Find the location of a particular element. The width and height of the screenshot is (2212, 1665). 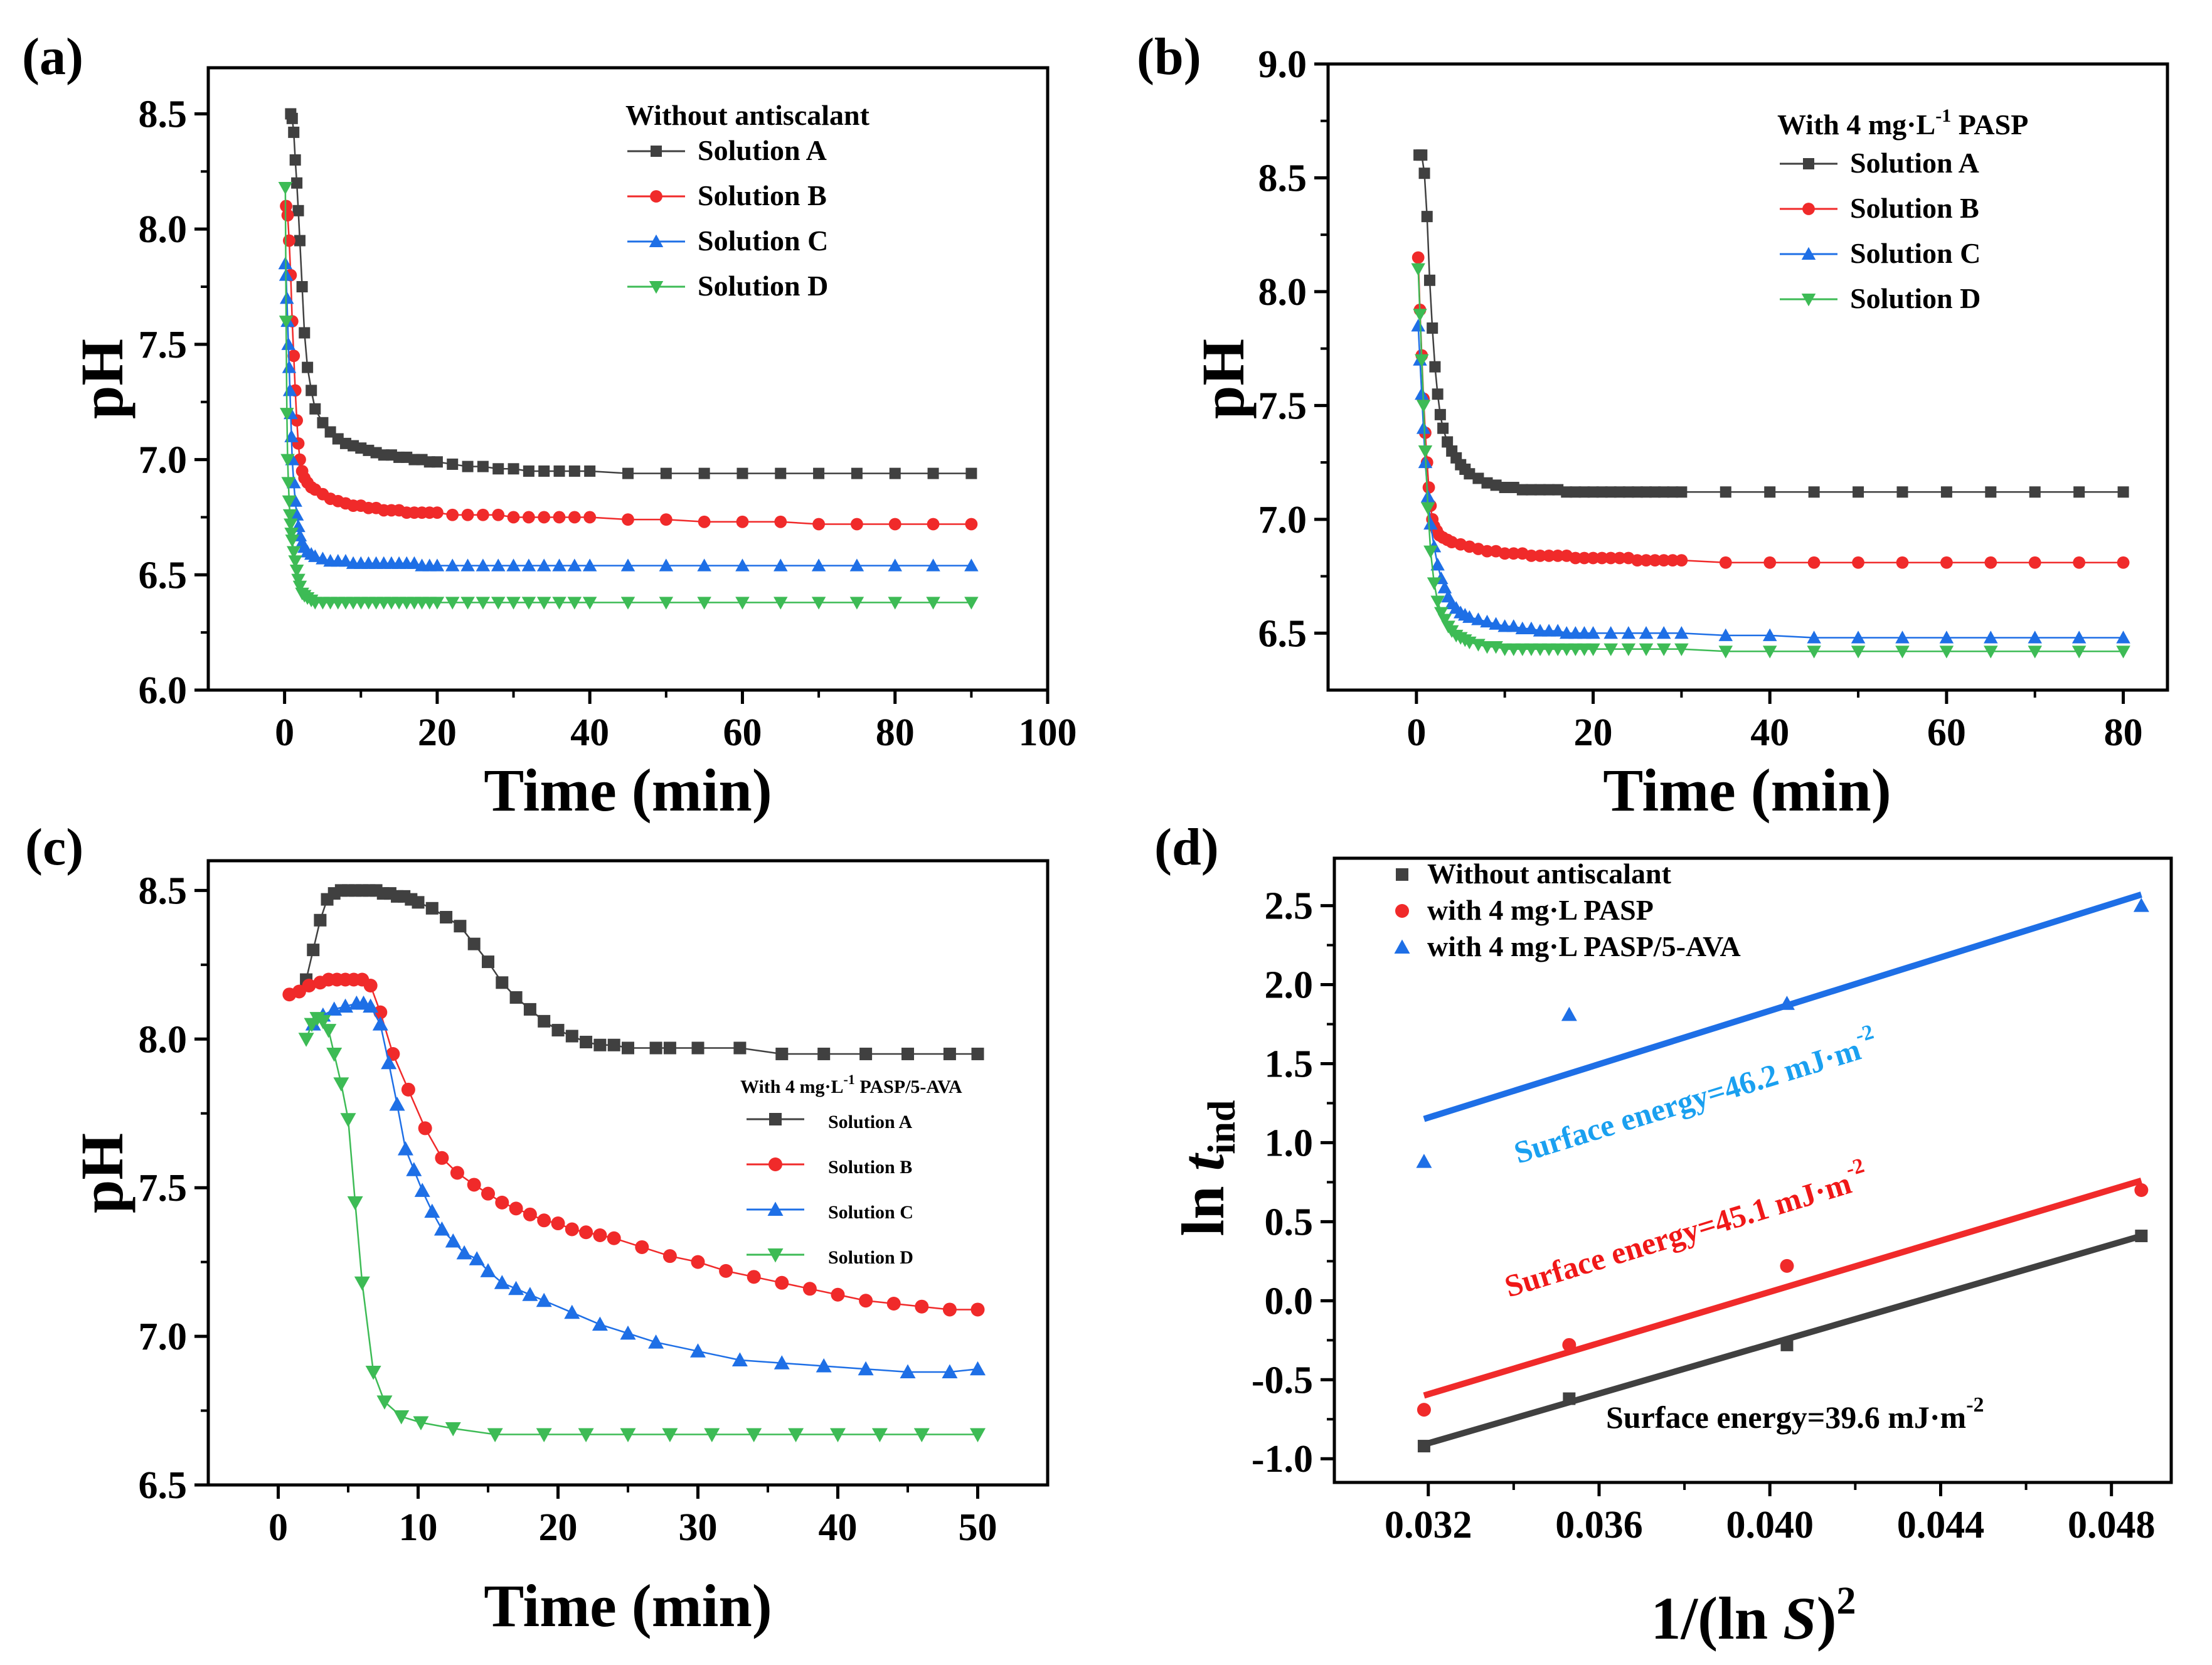

plot-area-c is located at coordinates (634, 1163).